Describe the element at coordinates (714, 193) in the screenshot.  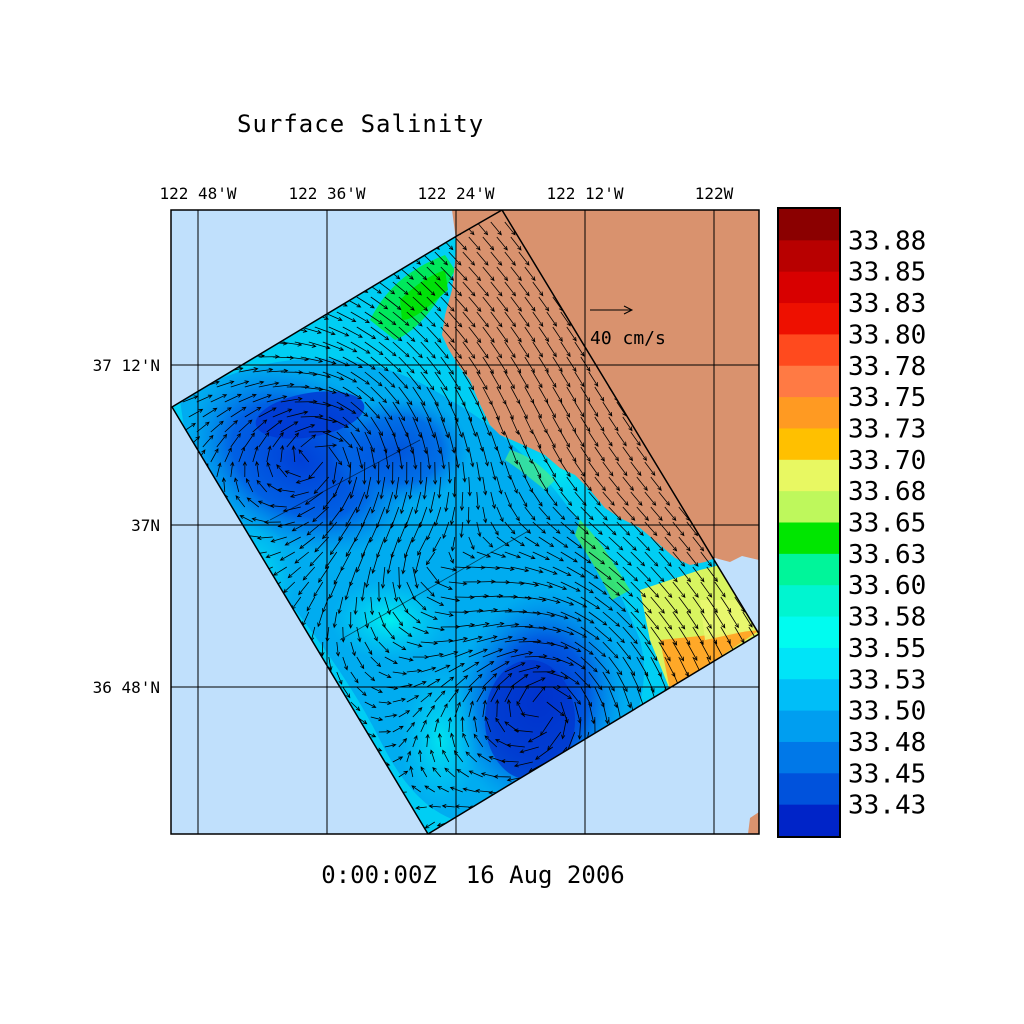
I see `lon-tick-label: 122W` at that location.